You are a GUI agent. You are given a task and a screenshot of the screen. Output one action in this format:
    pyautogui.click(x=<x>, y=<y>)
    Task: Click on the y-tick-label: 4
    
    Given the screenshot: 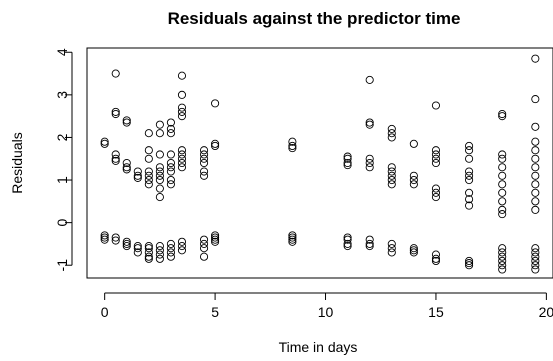 What is the action you would take?
    pyautogui.click(x=62, y=52)
    